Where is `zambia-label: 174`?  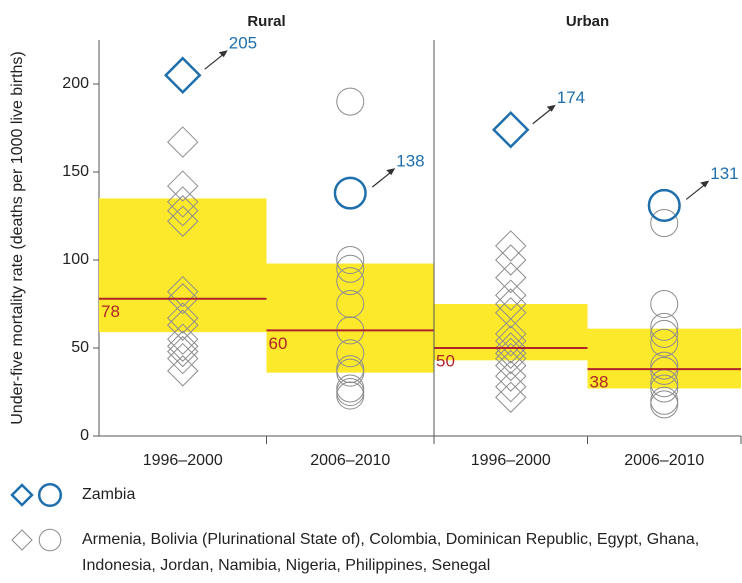 zambia-label: 174 is located at coordinates (571, 97).